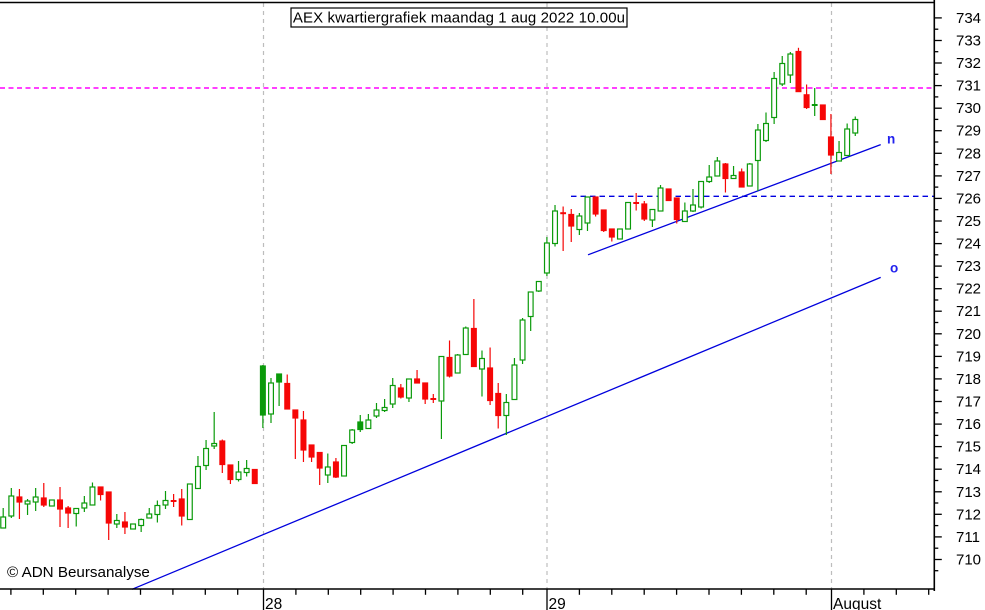 The height and width of the screenshot is (610, 985). Describe the element at coordinates (857, 603) in the screenshot. I see `svg-text: August` at that location.